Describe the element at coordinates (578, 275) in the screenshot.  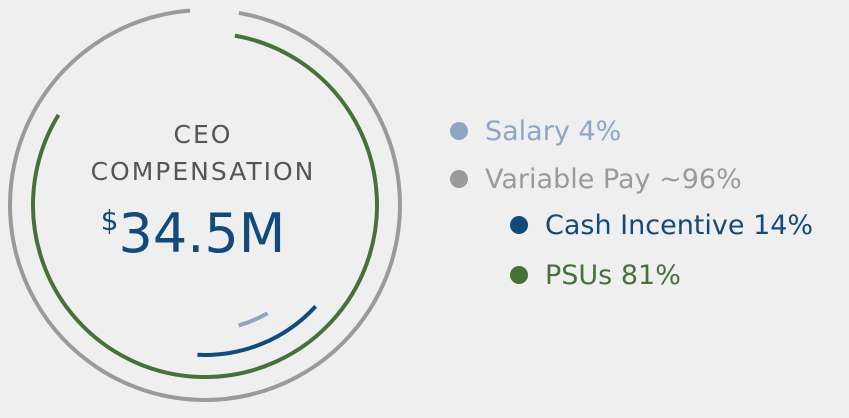
I see `legend-name: PSUs` at that location.